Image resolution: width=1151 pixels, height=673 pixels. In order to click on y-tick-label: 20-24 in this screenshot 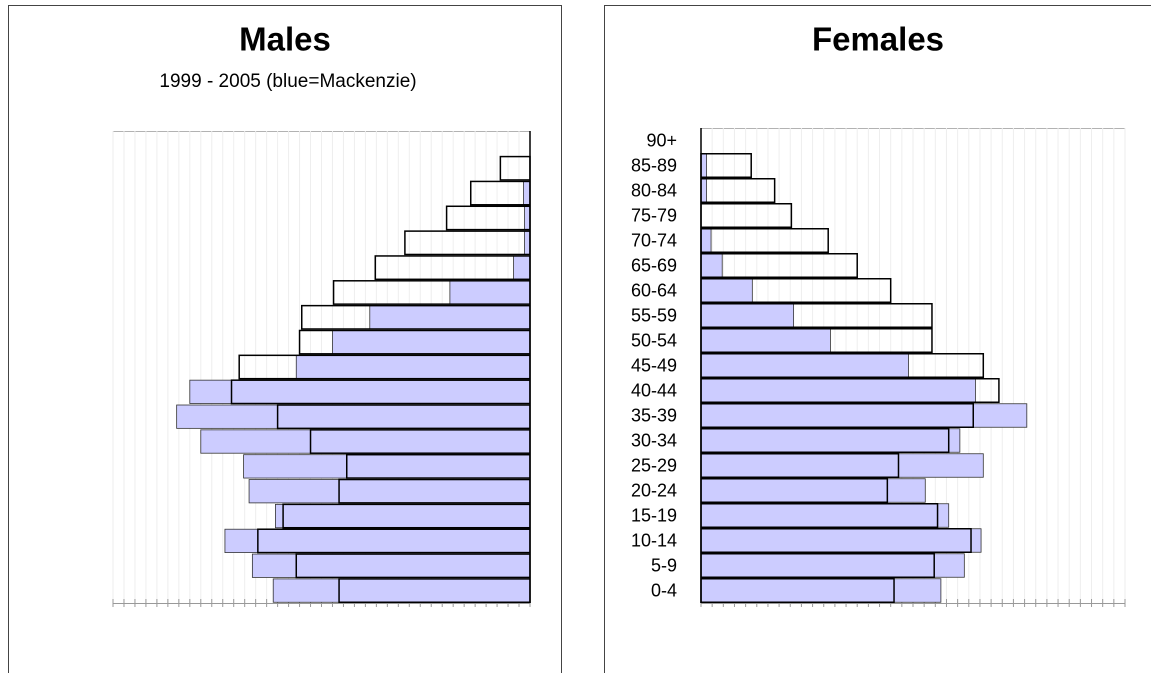, I will do `click(654, 490)`.